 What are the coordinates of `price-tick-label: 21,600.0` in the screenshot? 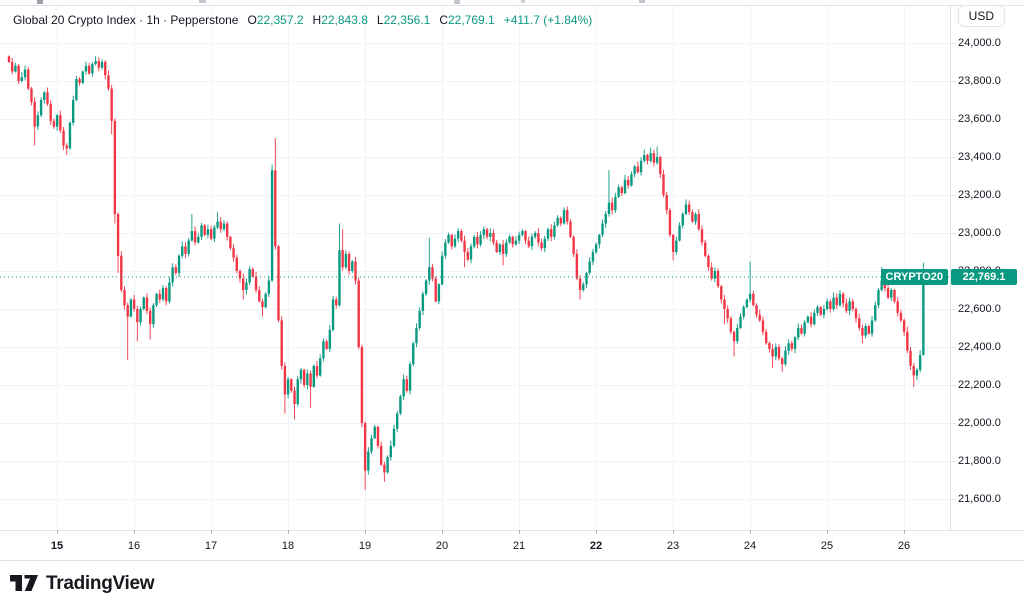 It's located at (979, 499).